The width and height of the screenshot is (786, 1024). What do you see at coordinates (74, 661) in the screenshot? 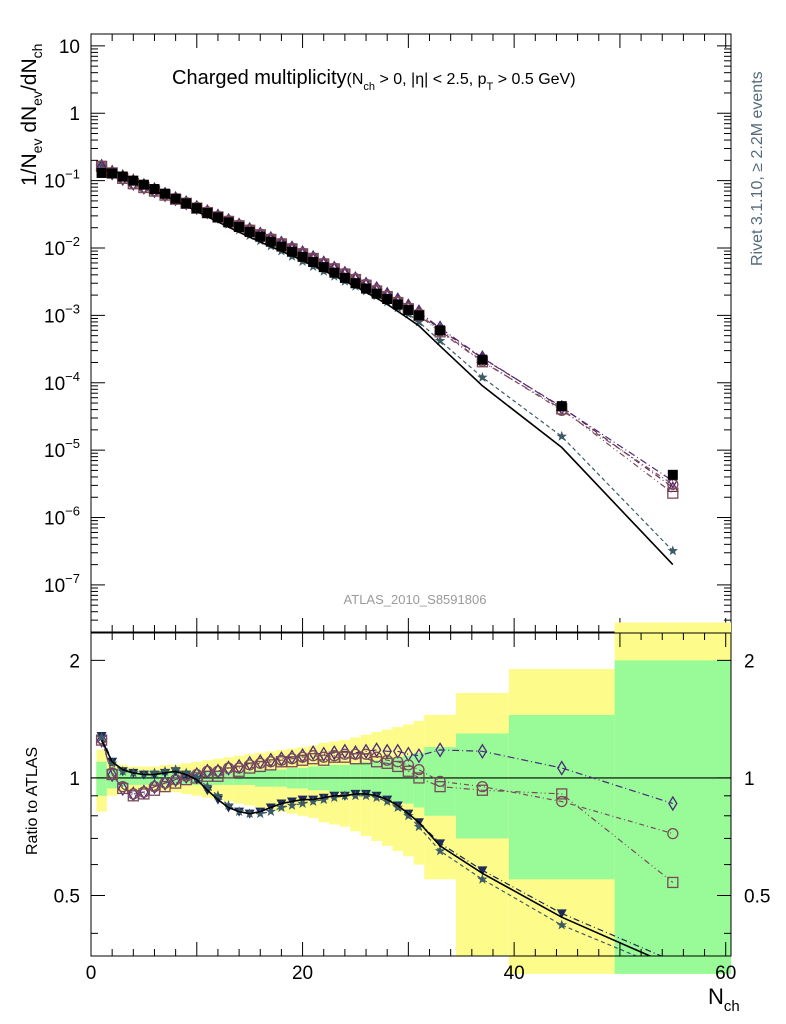
I see `ratio-y-tick-label-left: 2` at bounding box center [74, 661].